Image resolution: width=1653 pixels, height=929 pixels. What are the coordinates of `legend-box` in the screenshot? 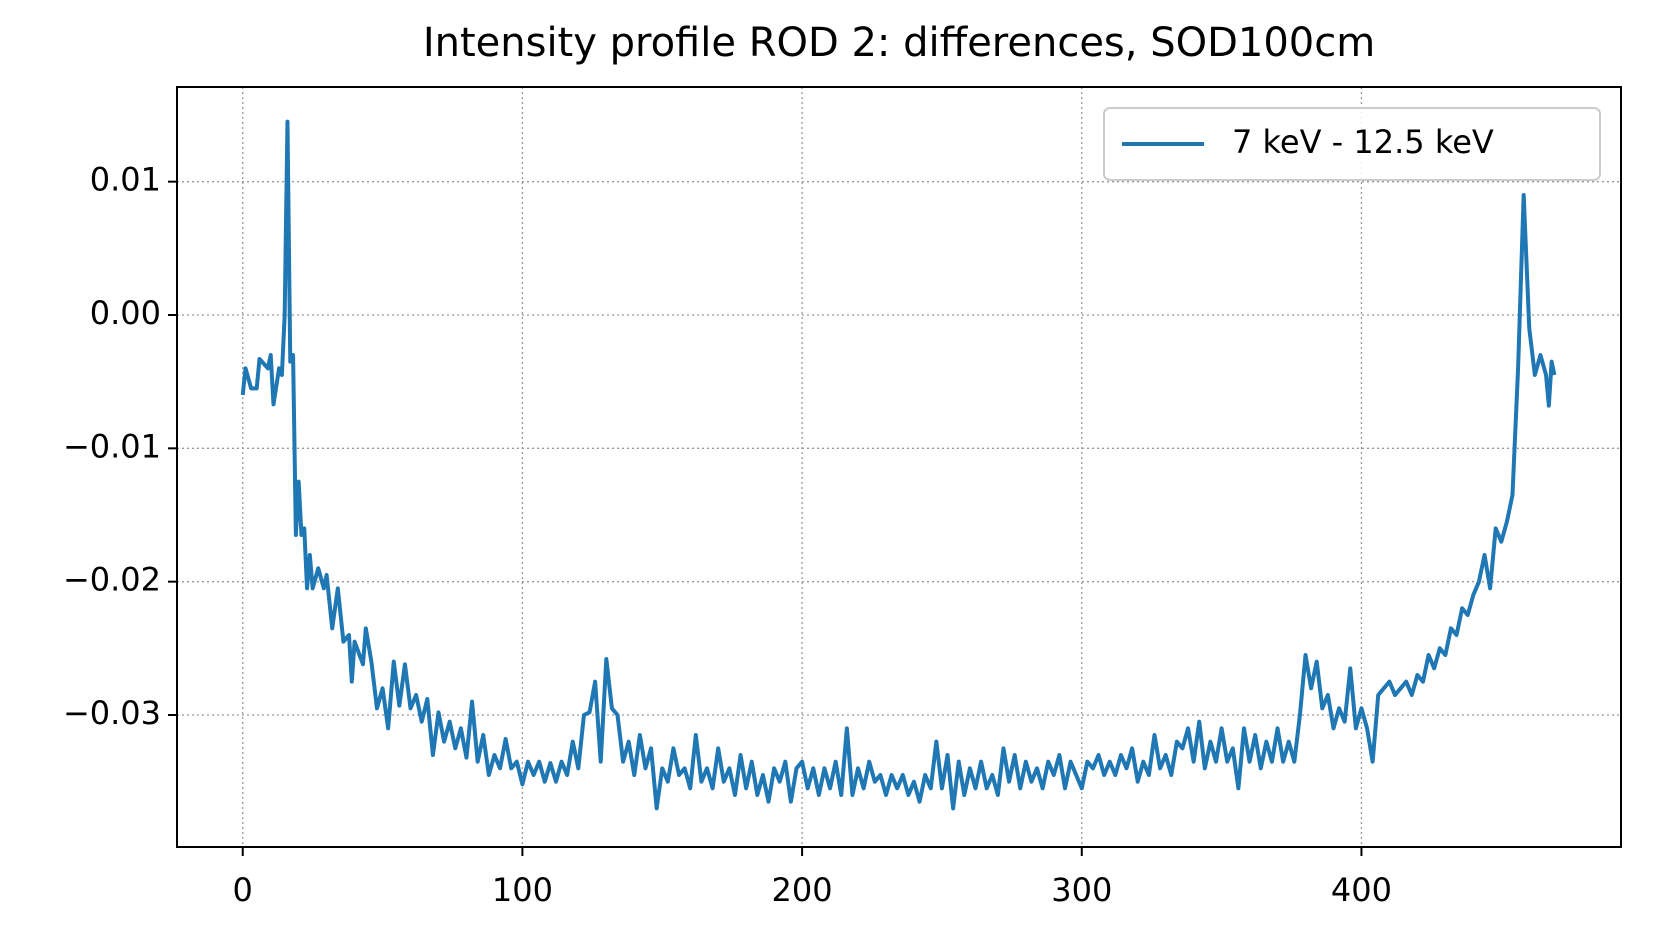 It's located at (1352, 144).